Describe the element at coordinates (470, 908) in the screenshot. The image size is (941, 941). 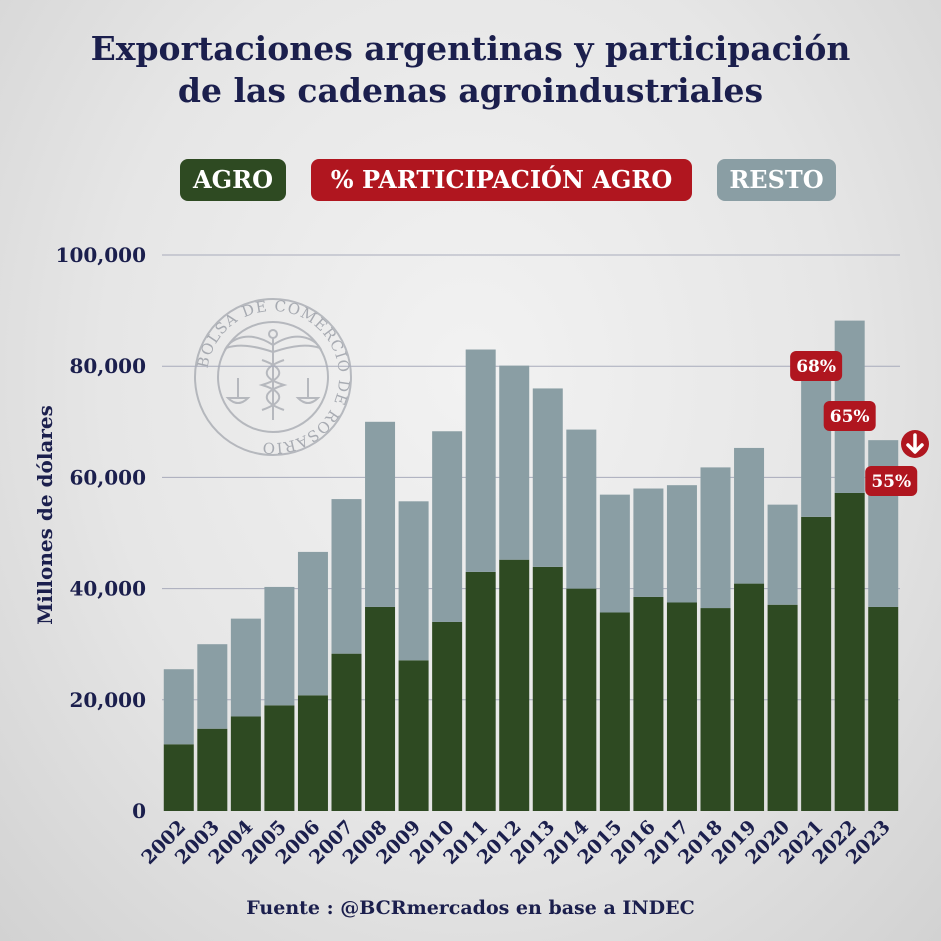
I see `source-note: Fuente : @BCRmercados en base a INDEC` at that location.